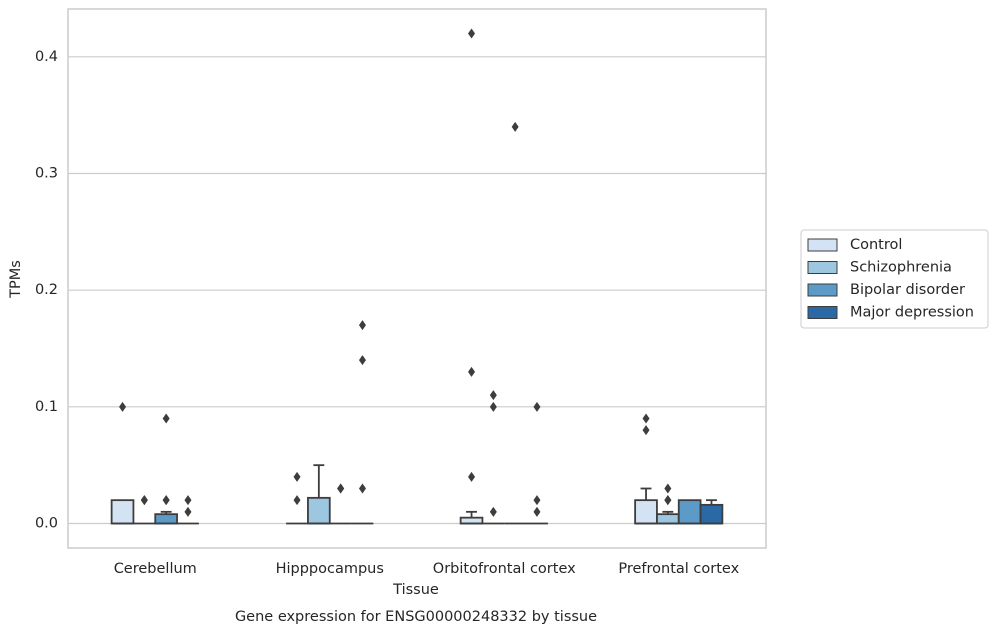  Describe the element at coordinates (415, 590) in the screenshot. I see `x-axis-label: Tissue` at that location.